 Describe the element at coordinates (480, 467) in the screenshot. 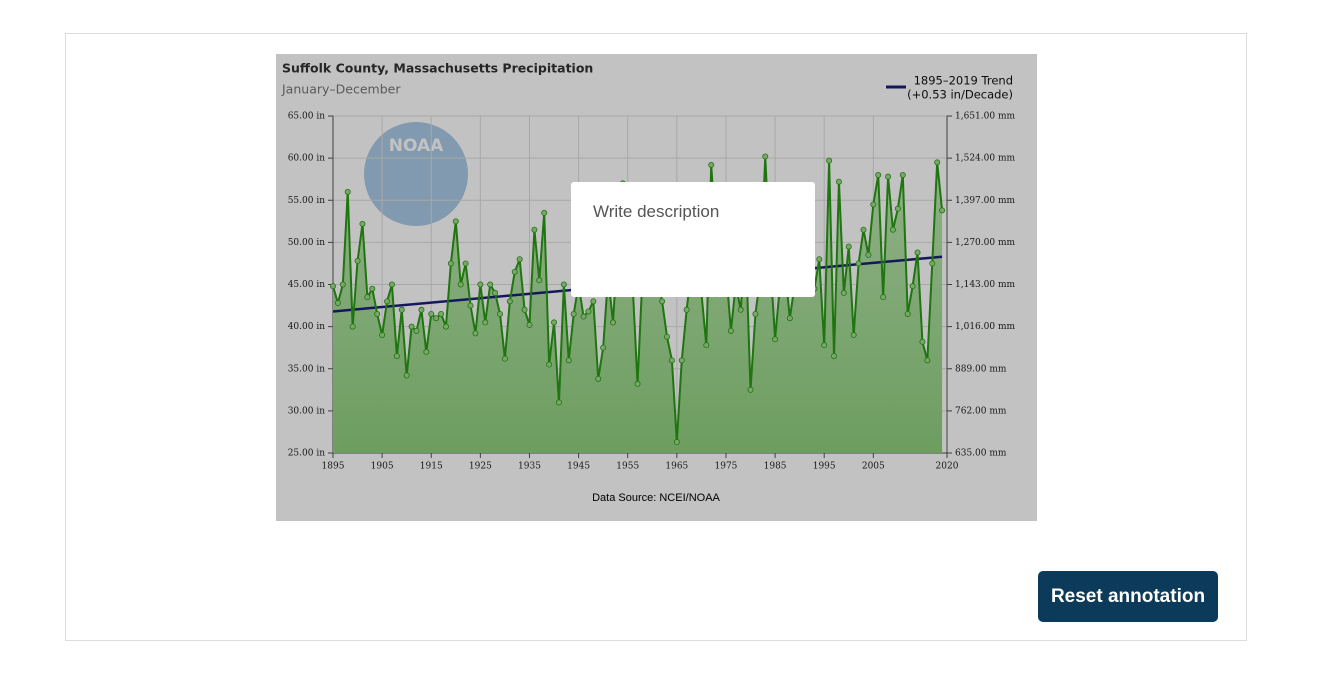

I see `x-tick-label: 1925` at that location.